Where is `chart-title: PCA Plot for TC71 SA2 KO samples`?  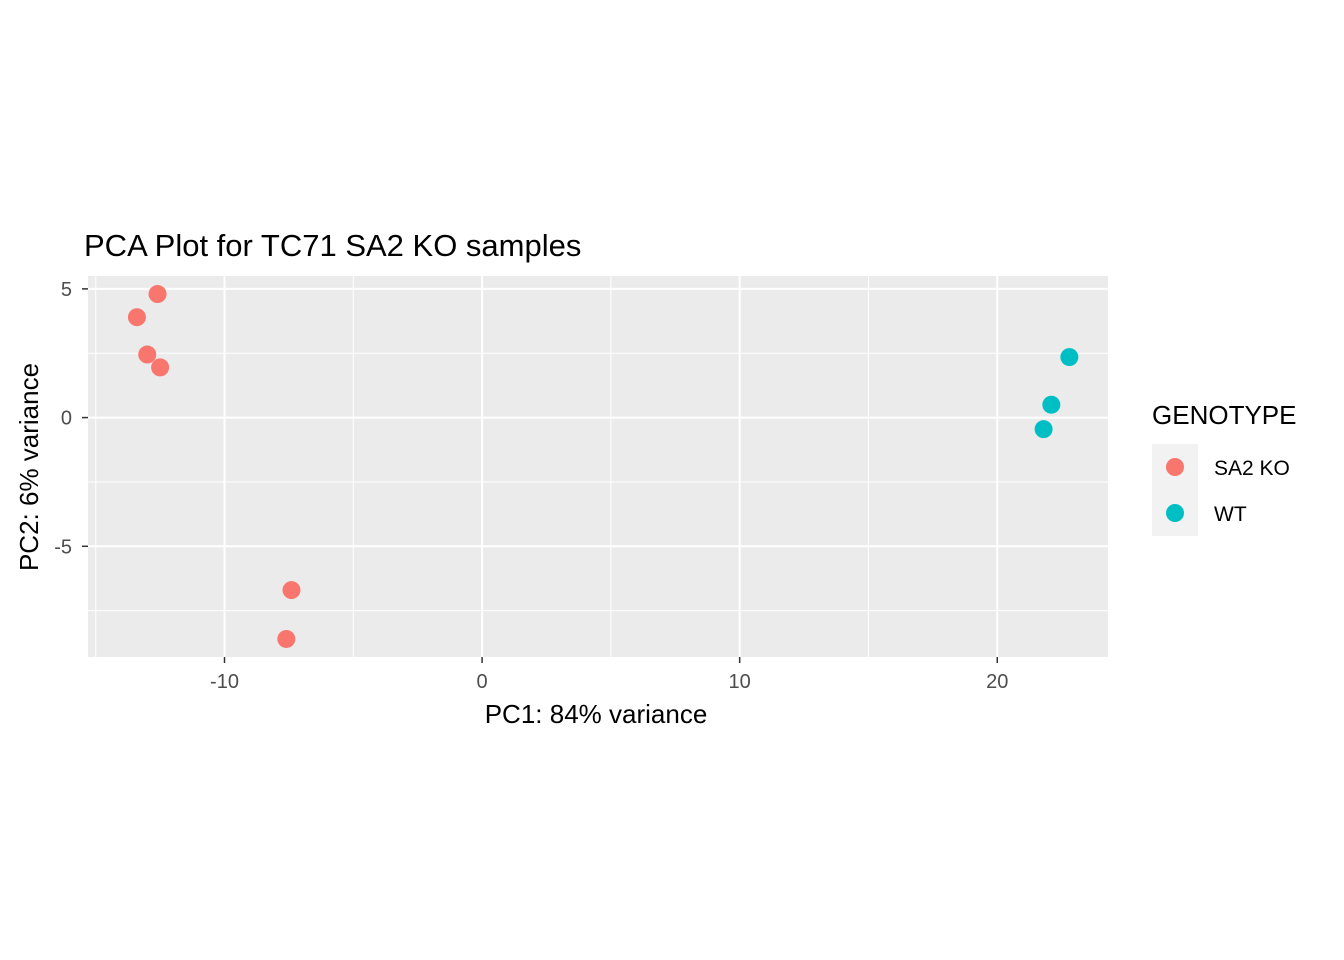 chart-title: PCA Plot for TC71 SA2 KO samples is located at coordinates (332, 245).